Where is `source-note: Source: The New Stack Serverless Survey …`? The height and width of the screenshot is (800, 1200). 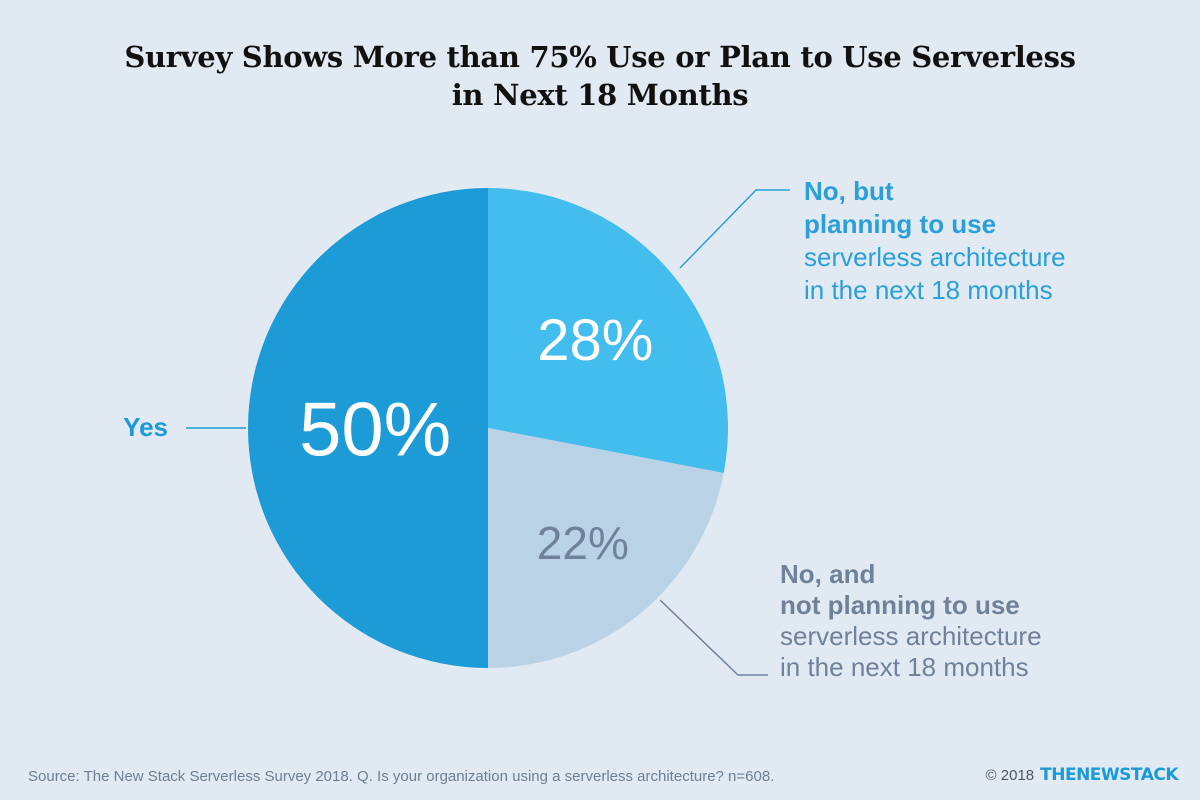 source-note: Source: The New Stack Serverless Survey … is located at coordinates (401, 776).